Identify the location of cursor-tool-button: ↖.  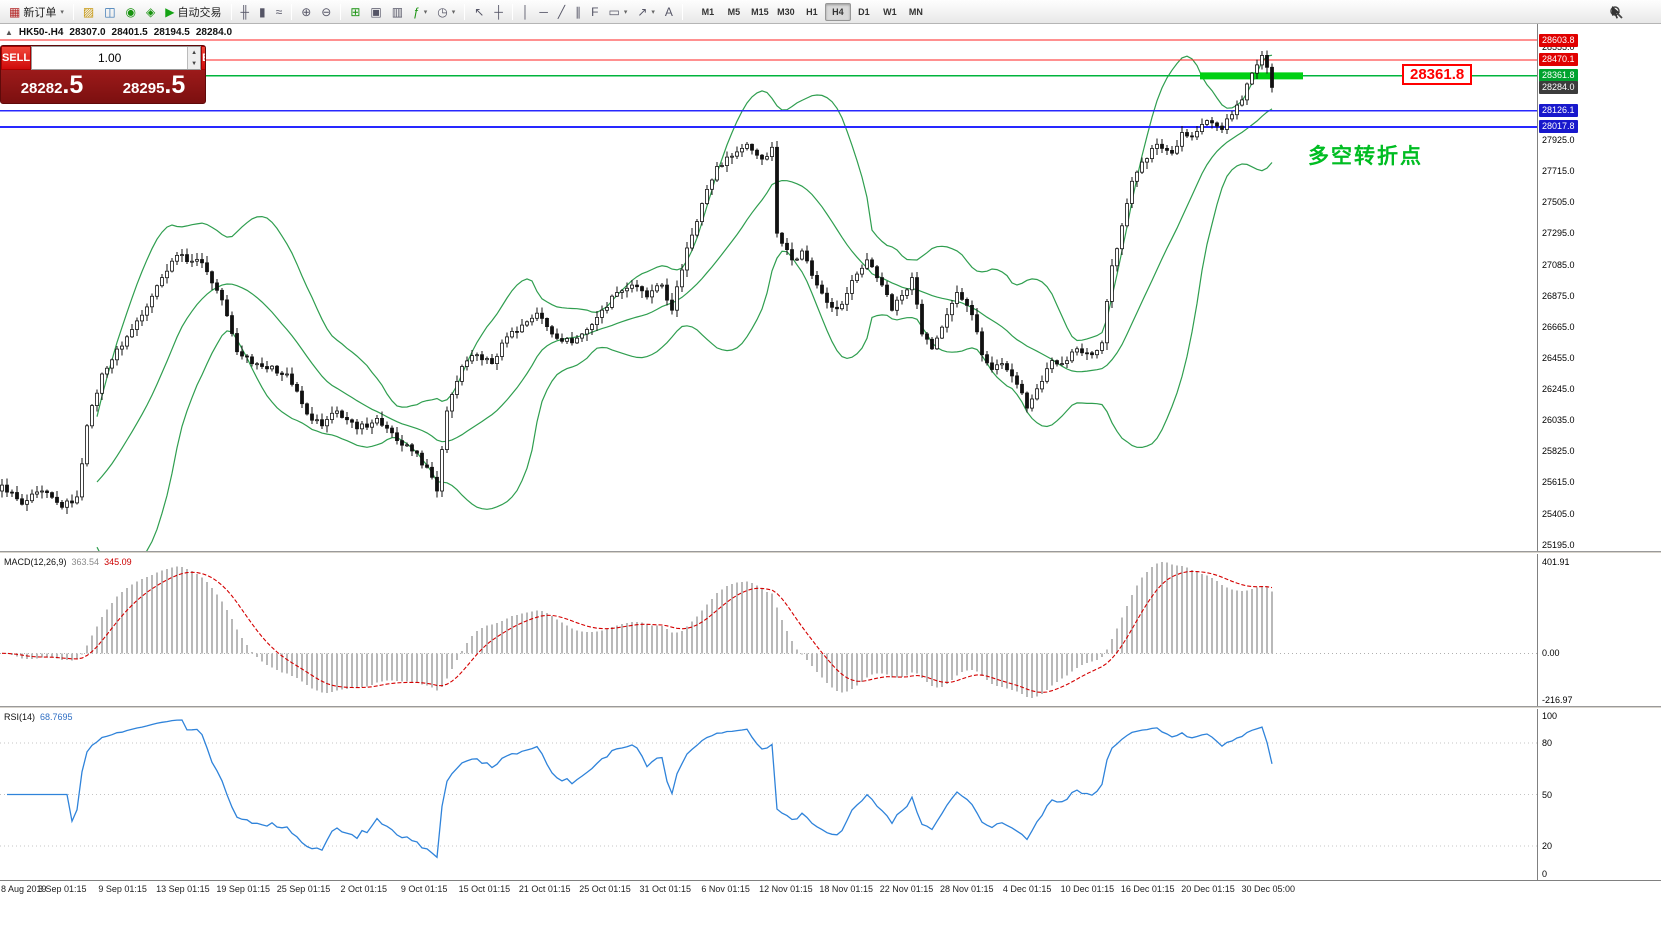
(479, 12).